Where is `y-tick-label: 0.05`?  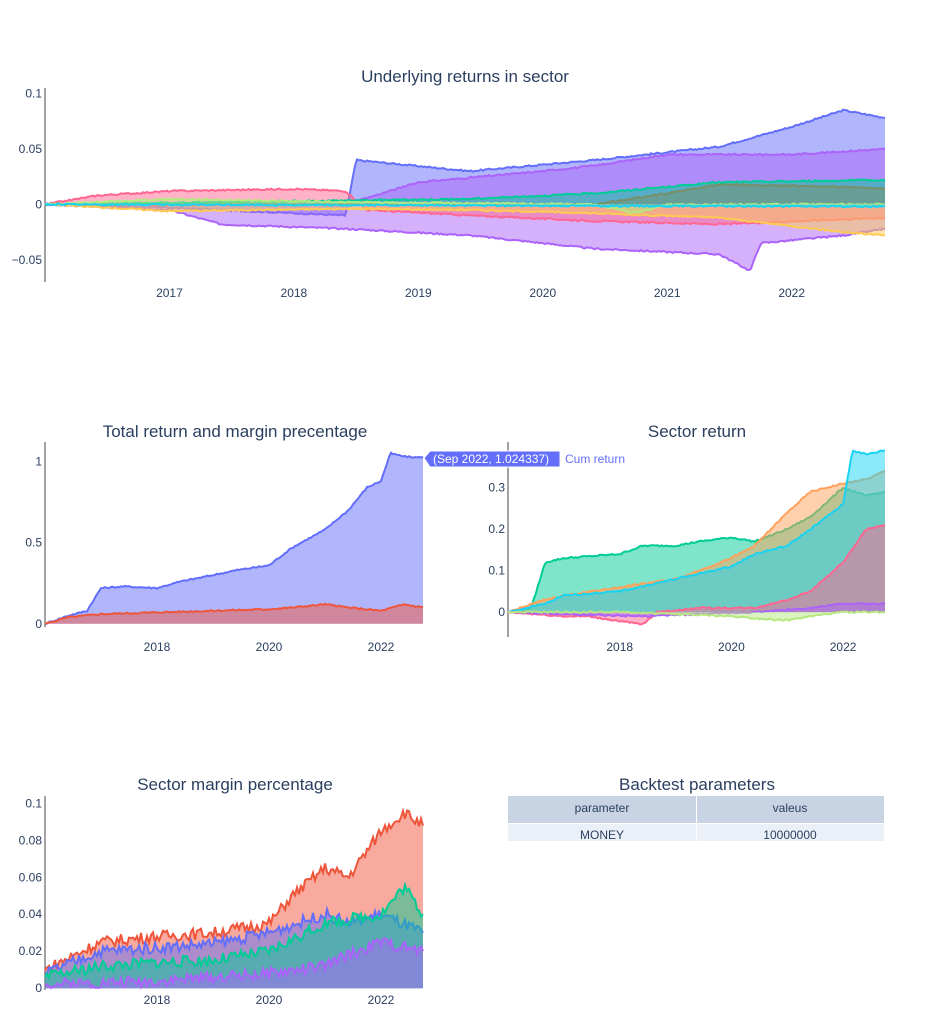 y-tick-label: 0.05 is located at coordinates (31, 149).